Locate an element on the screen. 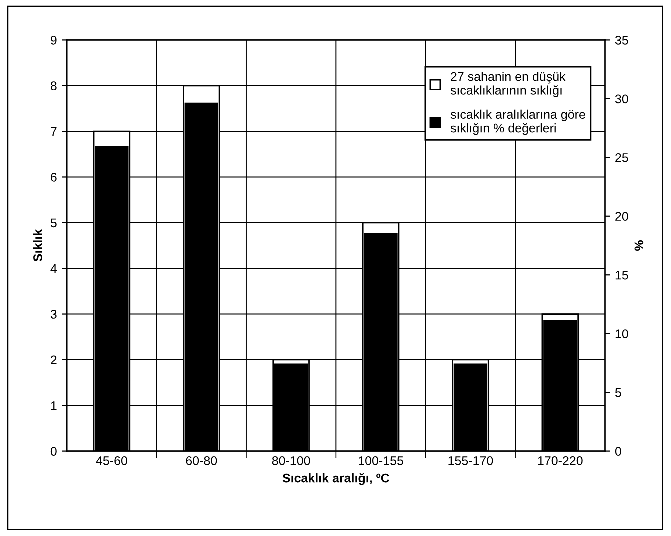  y-axis-title: Sıklık is located at coordinates (37, 245).